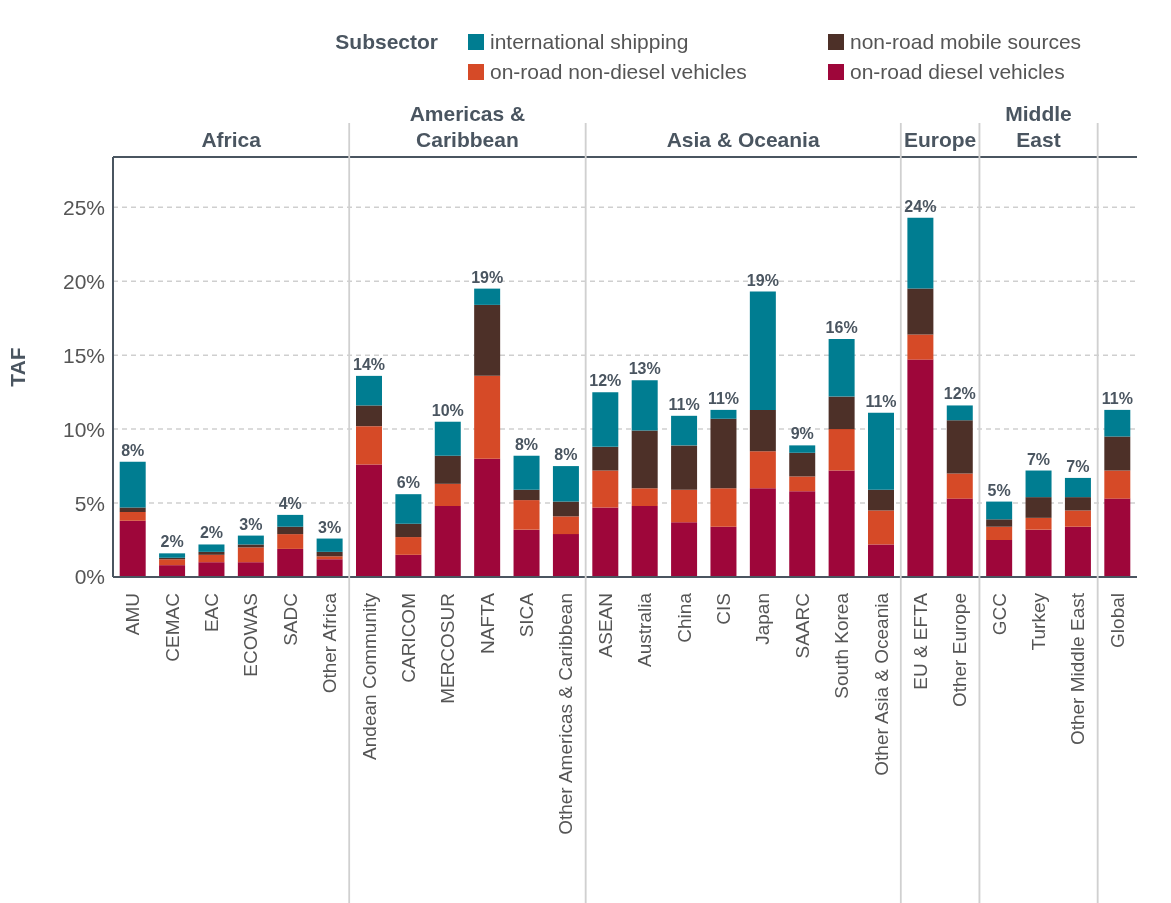 This screenshot has width=1171, height=903. What do you see at coordinates (211, 613) in the screenshot?
I see `x-tick-label: EAC` at bounding box center [211, 613].